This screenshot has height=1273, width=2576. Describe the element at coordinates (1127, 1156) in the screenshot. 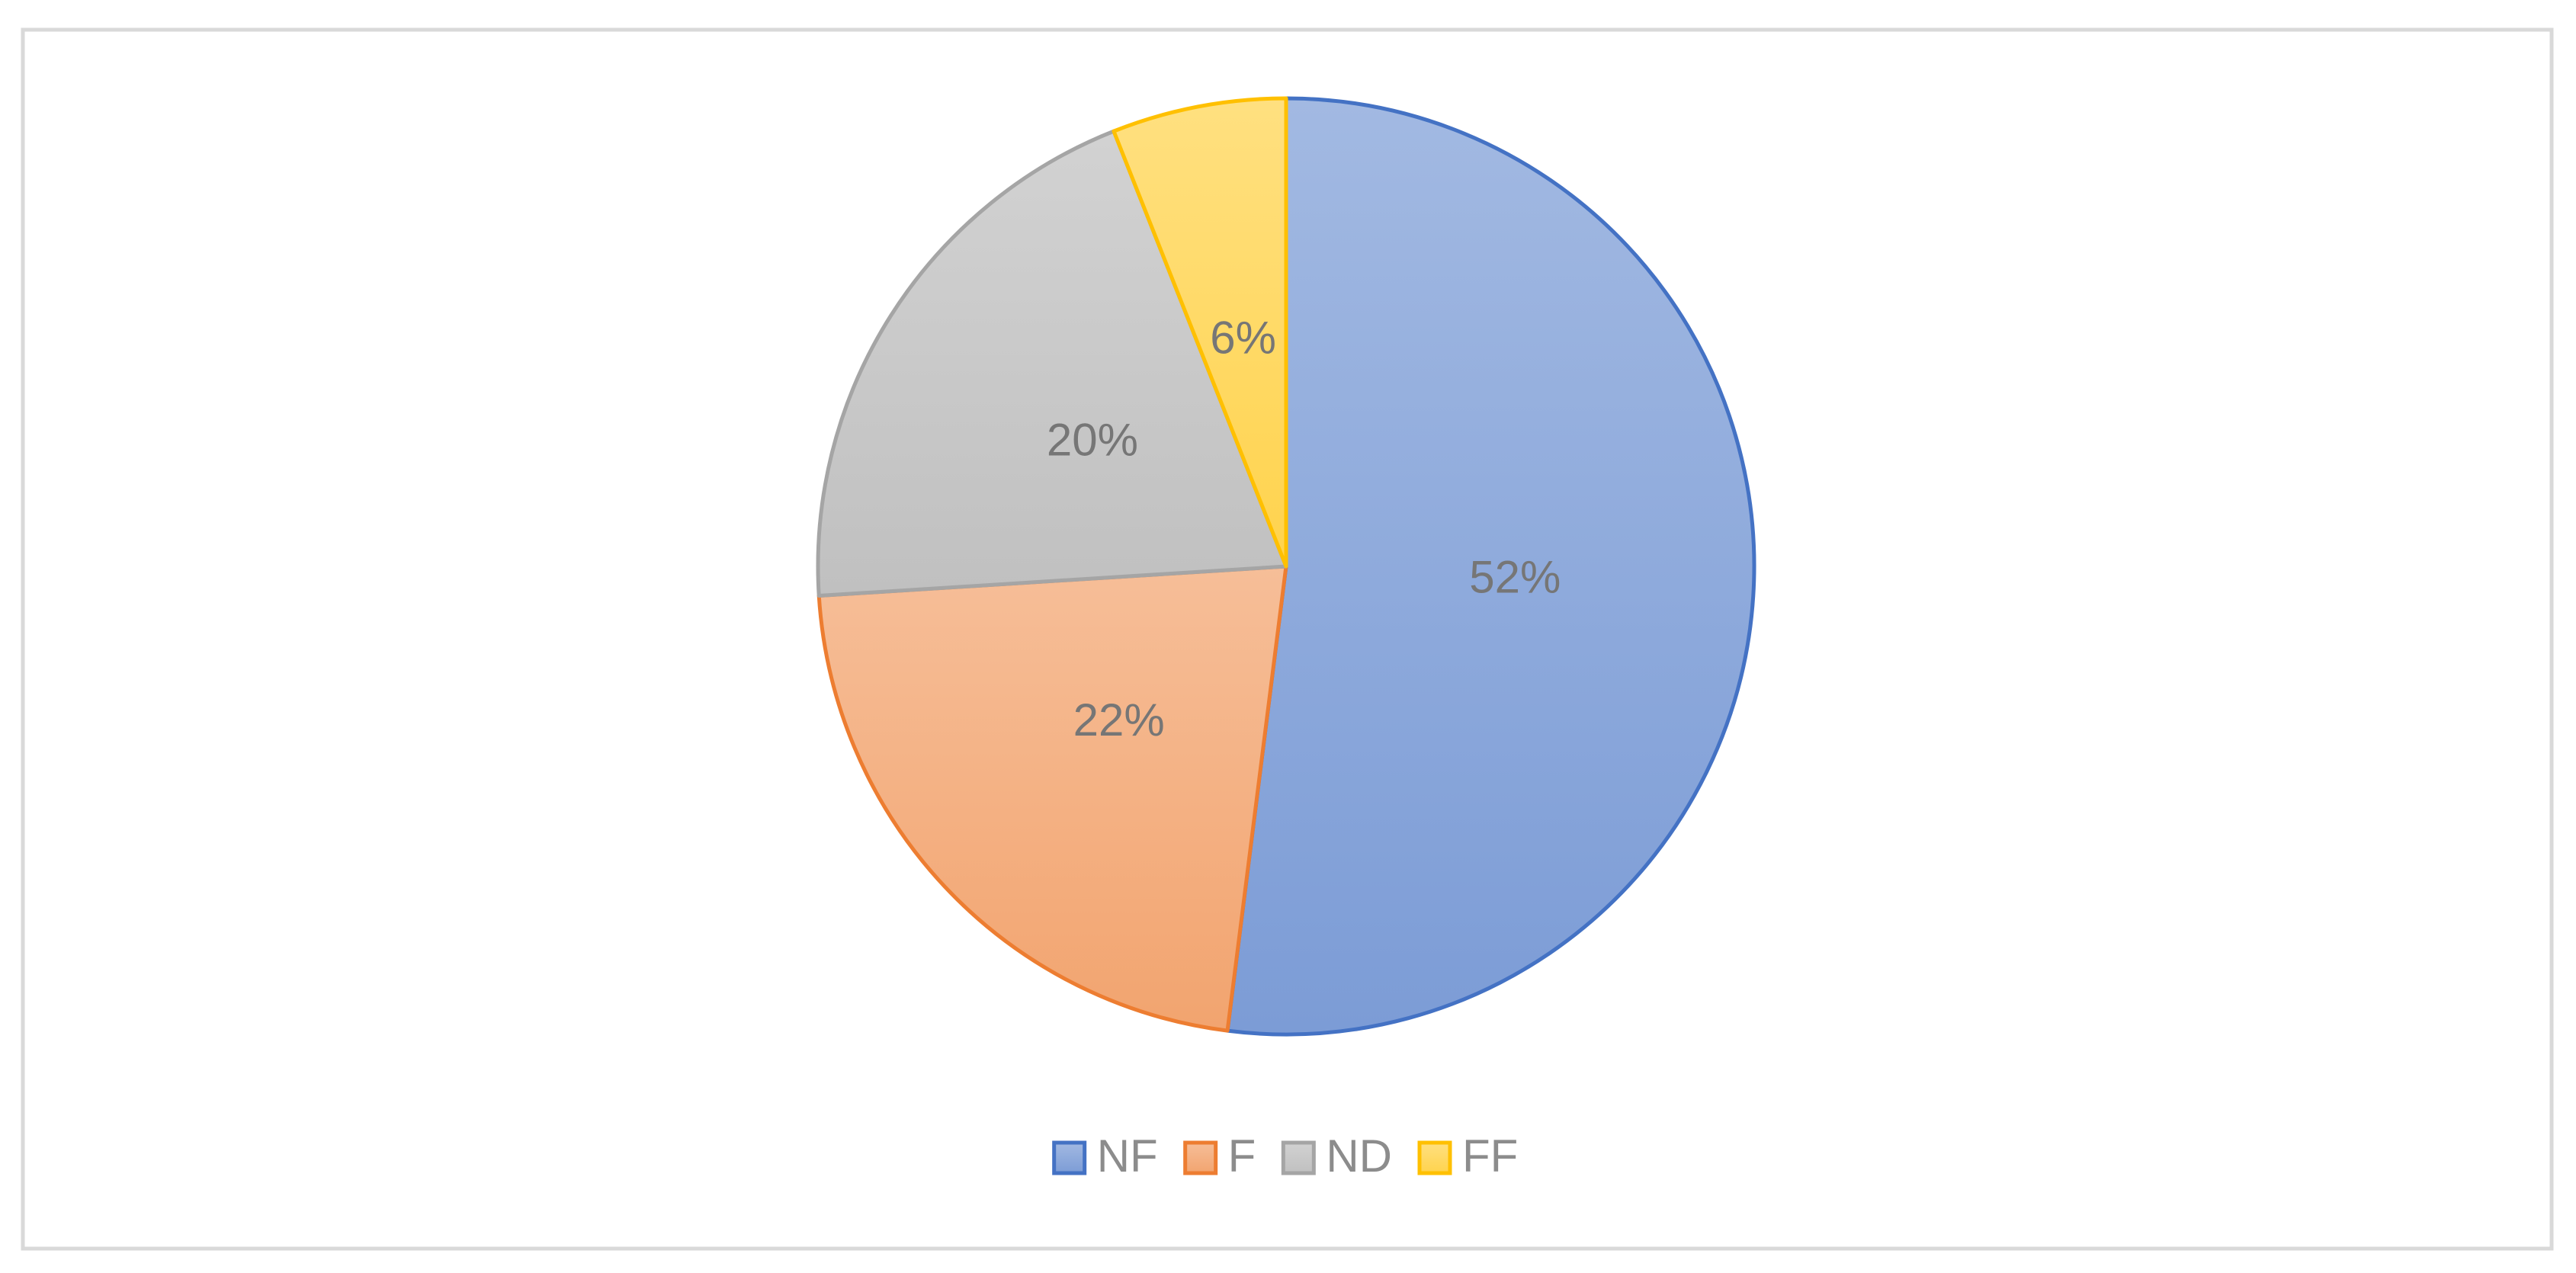

I see `legend-label: NF` at that location.